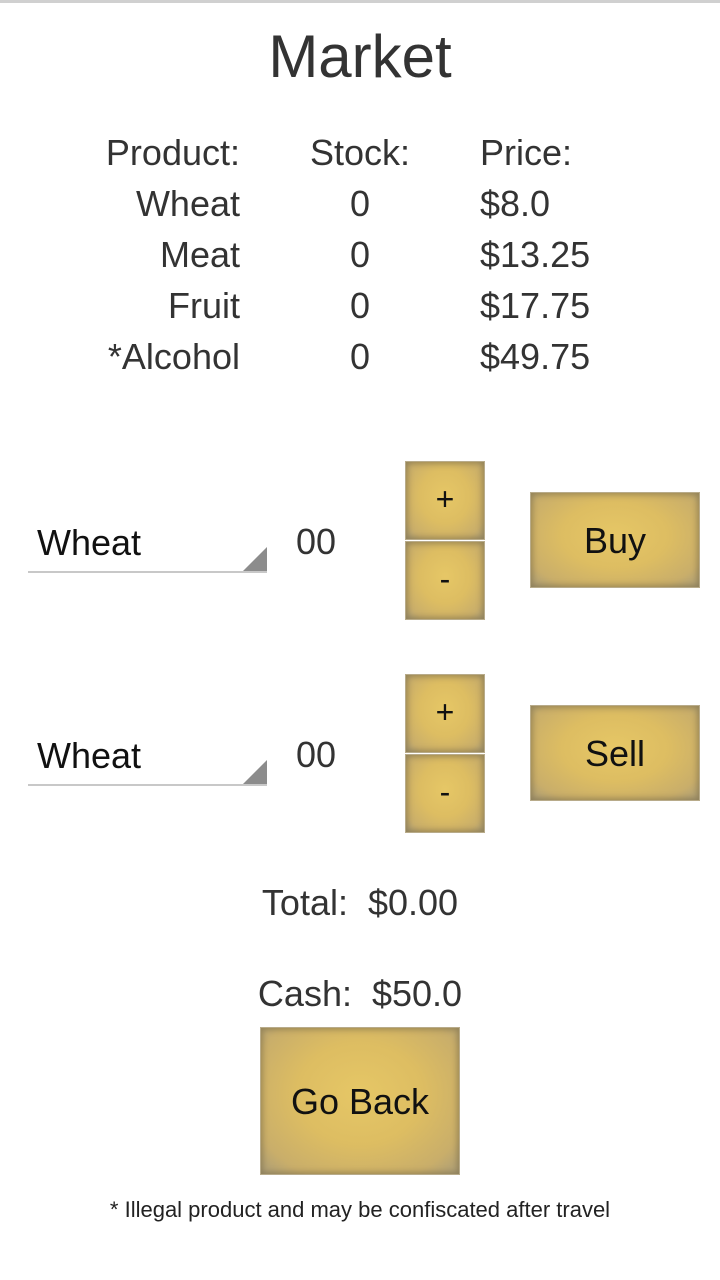 This screenshot has width=720, height=1280. I want to click on total-summary: Total: $0.00, so click(360, 903).